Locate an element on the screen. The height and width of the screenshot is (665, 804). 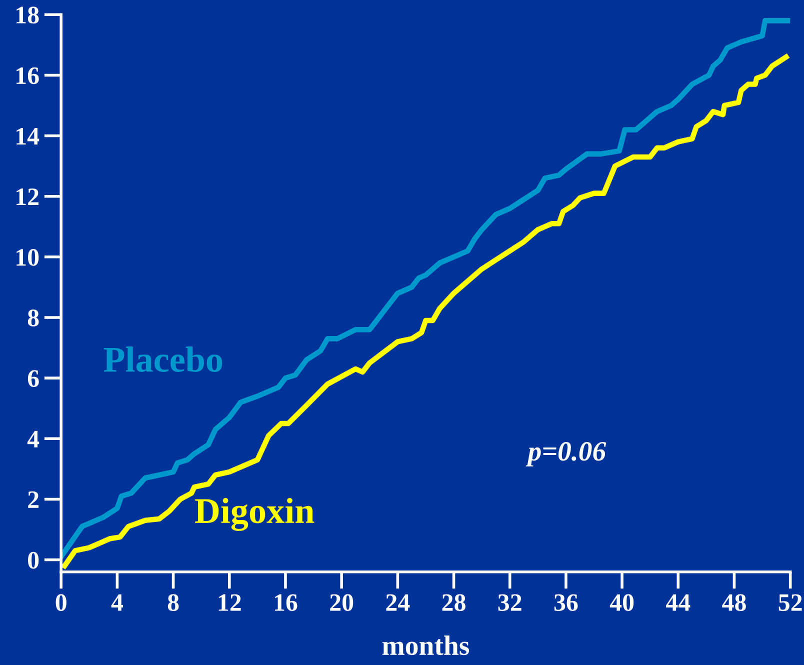
x-tick-label: 48 is located at coordinates (734, 603).